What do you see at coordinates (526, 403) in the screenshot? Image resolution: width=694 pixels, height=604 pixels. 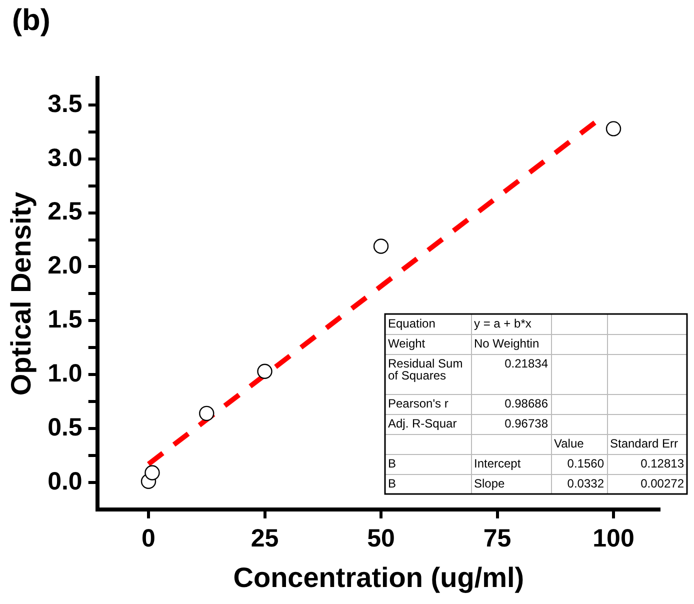 I see `annotation: 0.98686` at bounding box center [526, 403].